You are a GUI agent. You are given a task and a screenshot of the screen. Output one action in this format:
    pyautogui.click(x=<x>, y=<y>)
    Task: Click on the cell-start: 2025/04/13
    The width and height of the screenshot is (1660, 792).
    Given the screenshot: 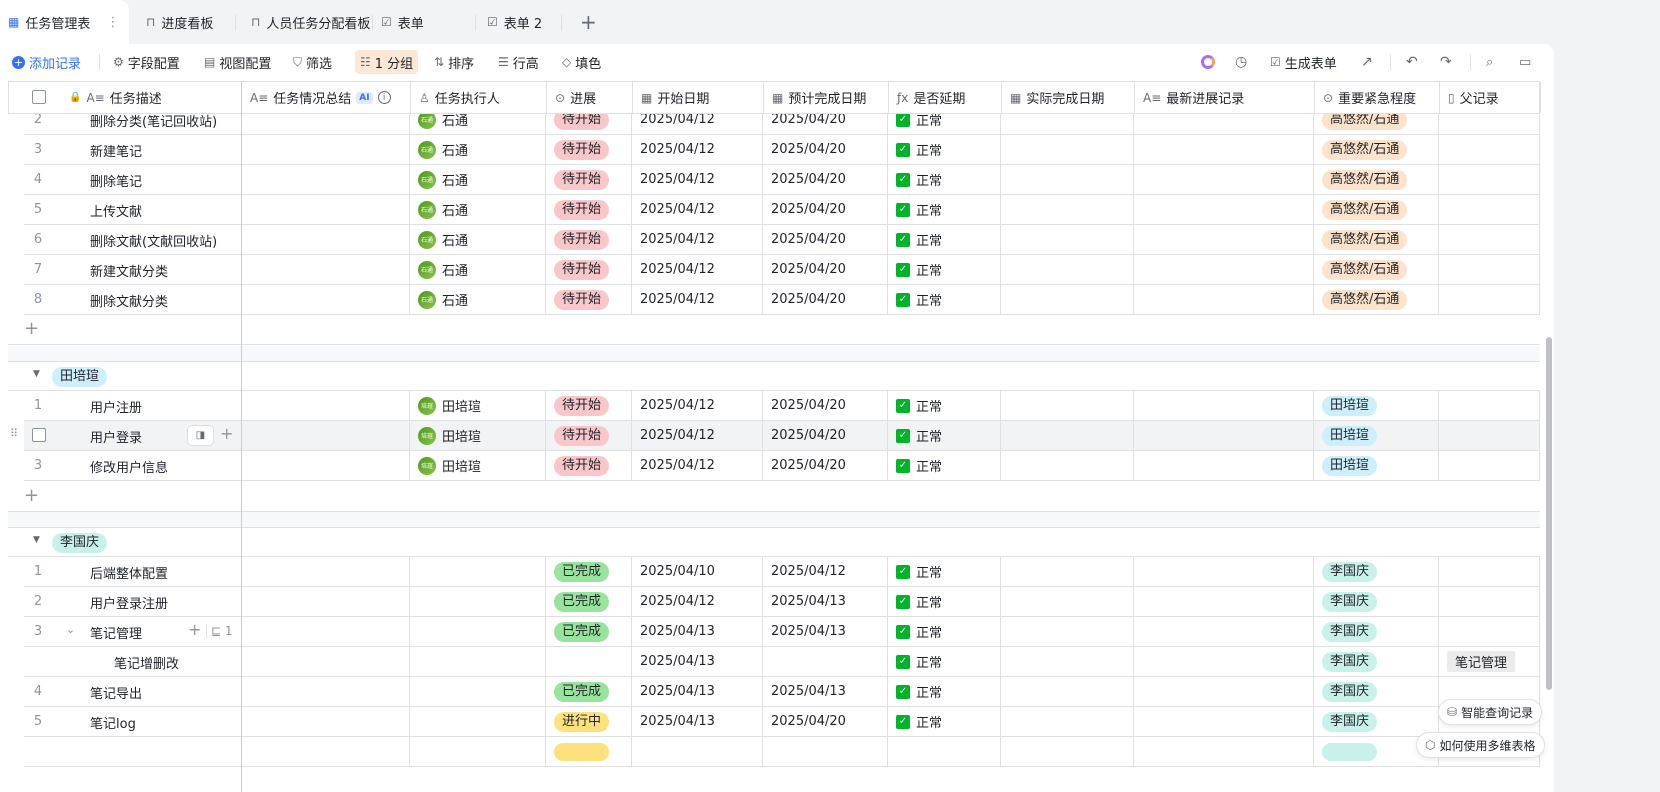 What is the action you would take?
    pyautogui.click(x=697, y=661)
    